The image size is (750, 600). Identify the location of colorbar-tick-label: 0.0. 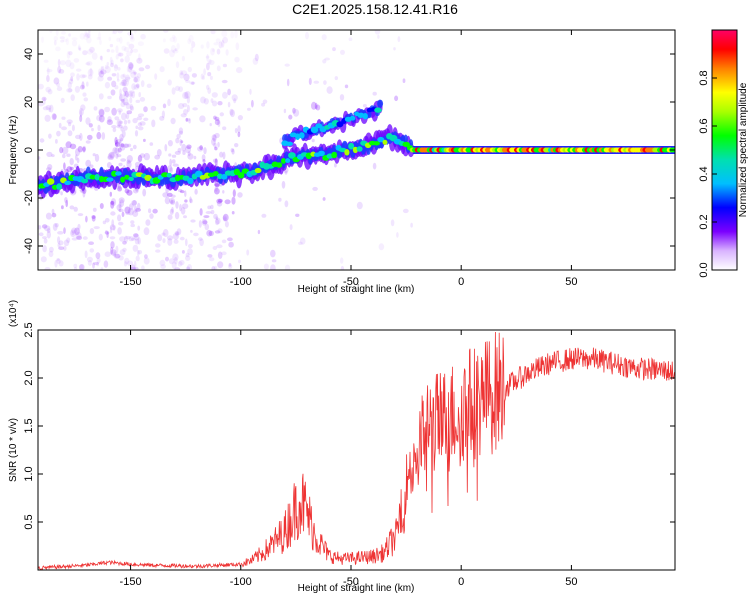
(704, 269).